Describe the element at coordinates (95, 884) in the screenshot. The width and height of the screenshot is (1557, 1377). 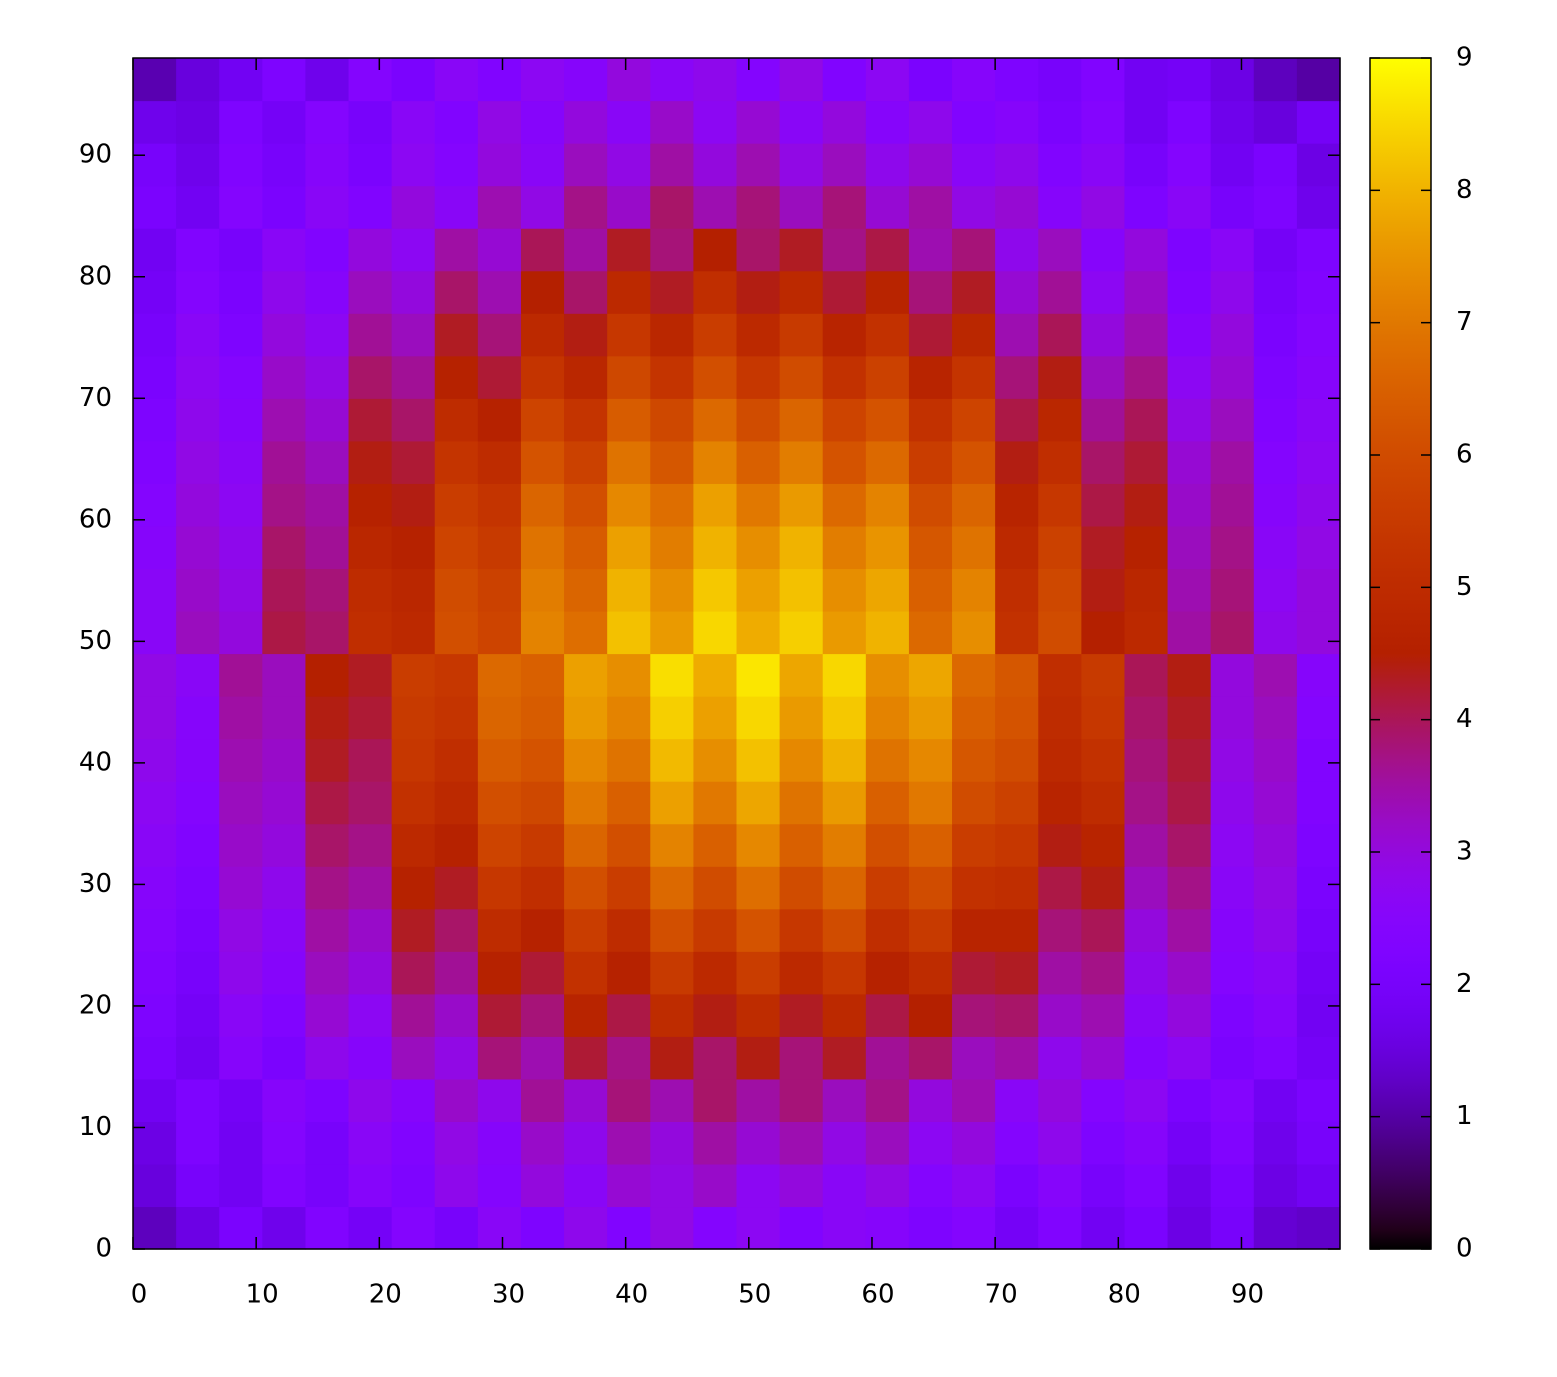
I see `y-tick-label: 30` at that location.